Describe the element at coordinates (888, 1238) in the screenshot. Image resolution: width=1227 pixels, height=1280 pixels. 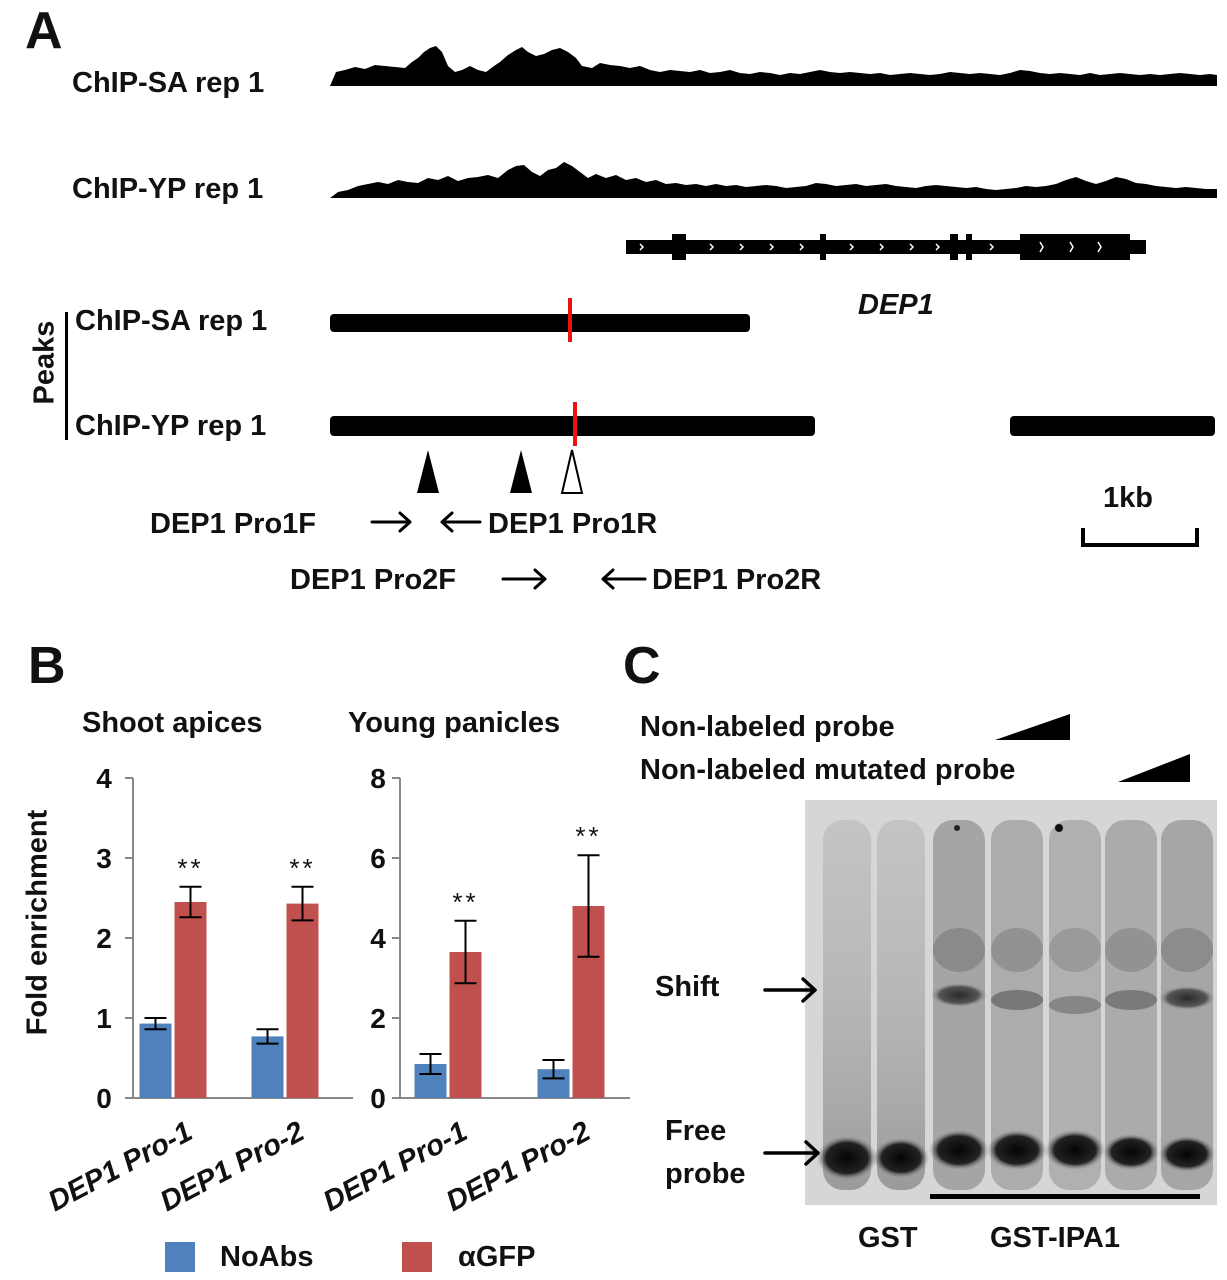
I see `lane-group-gst: GST` at that location.